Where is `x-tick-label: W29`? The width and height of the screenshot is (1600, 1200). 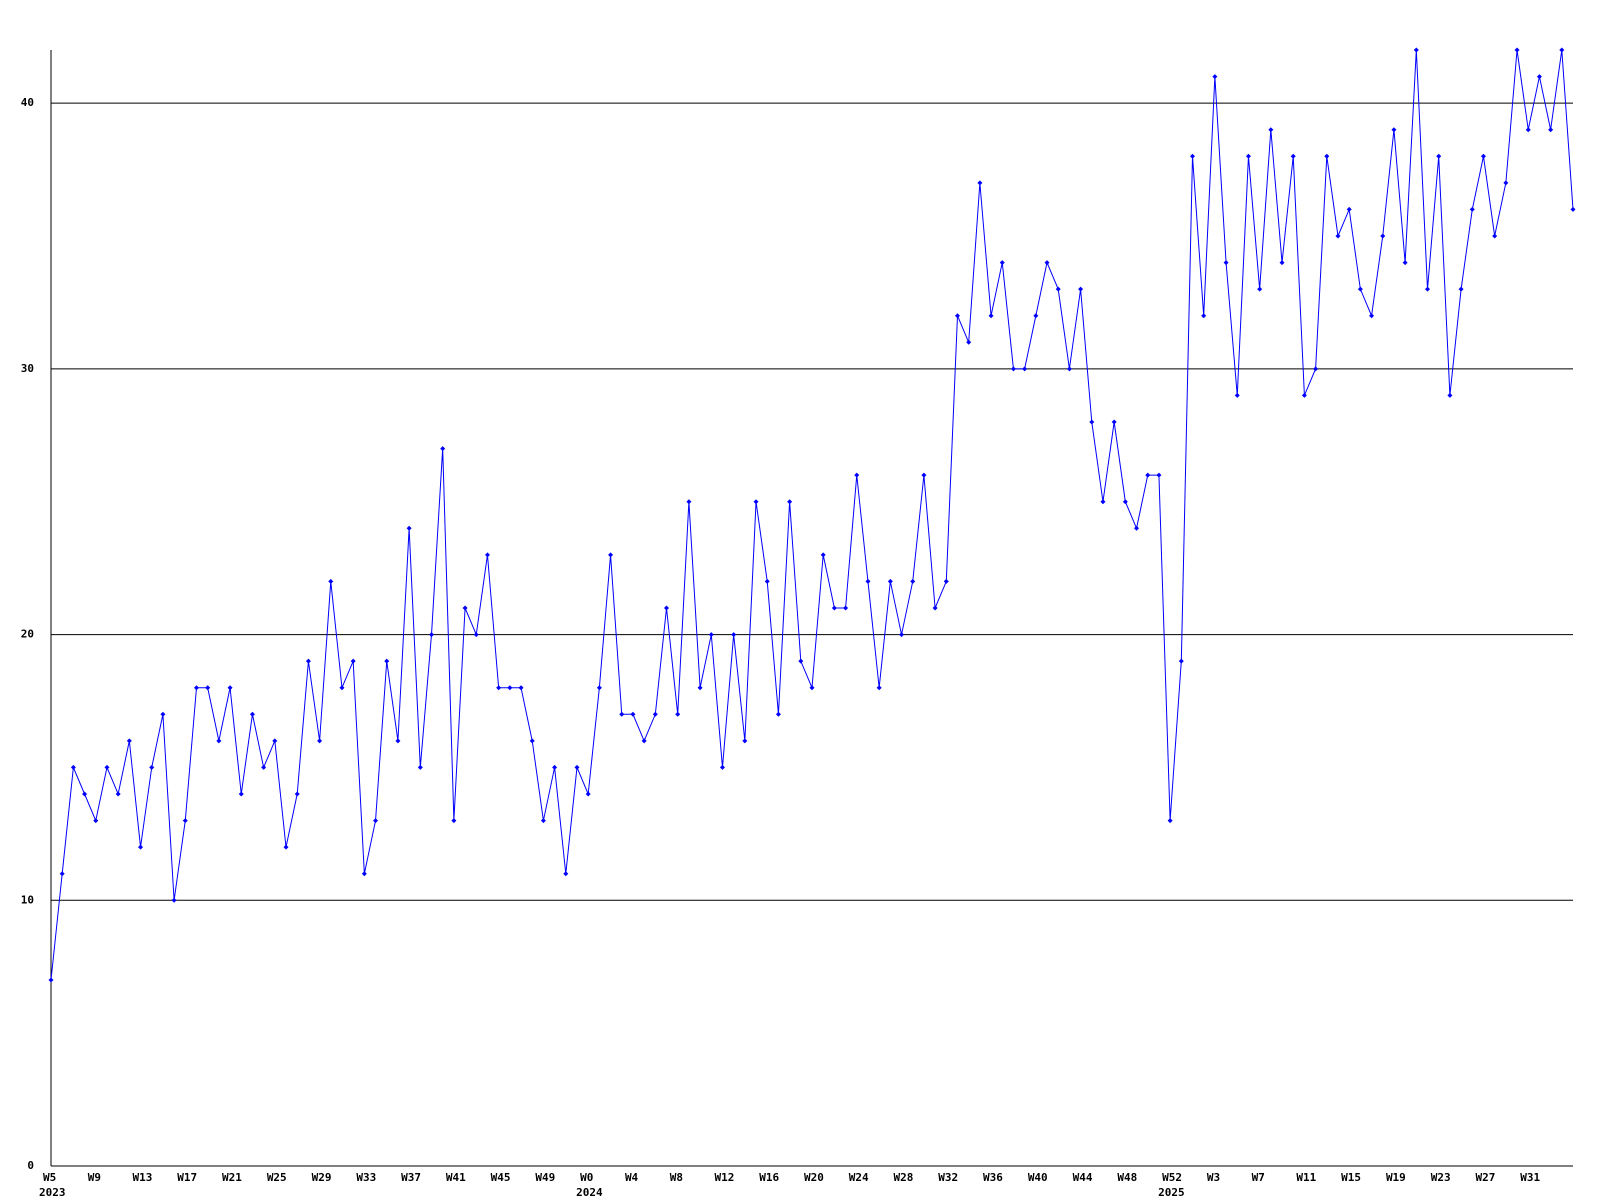
x-tick-label: W29 is located at coordinates (322, 1177).